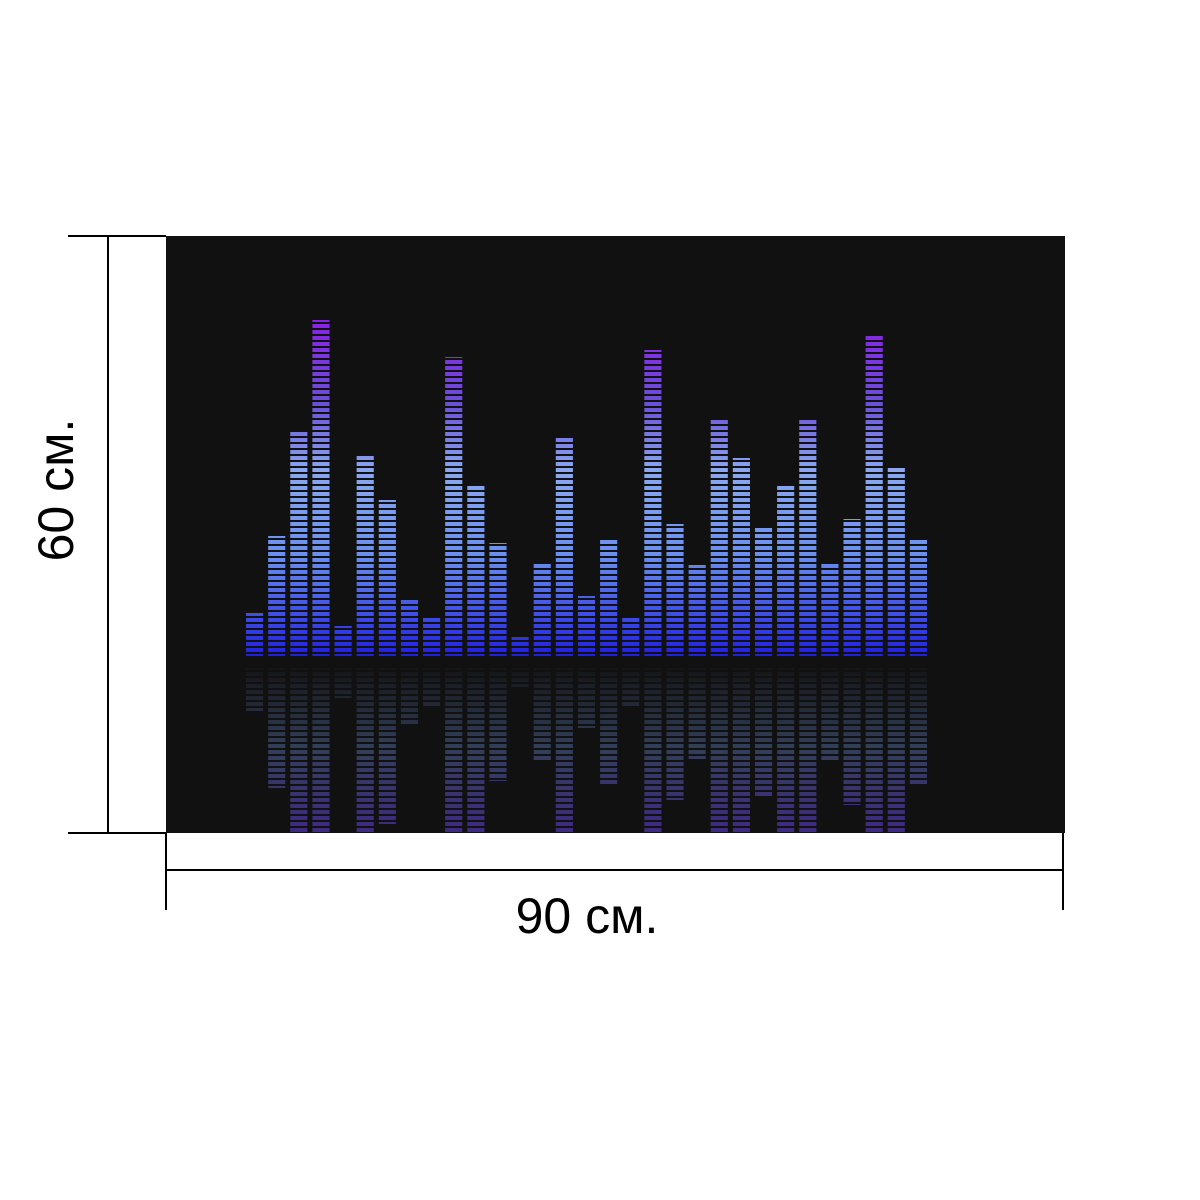 This screenshot has width=1200, height=1200. Describe the element at coordinates (587, 916) in the screenshot. I see `width-label: 90 см.` at that location.